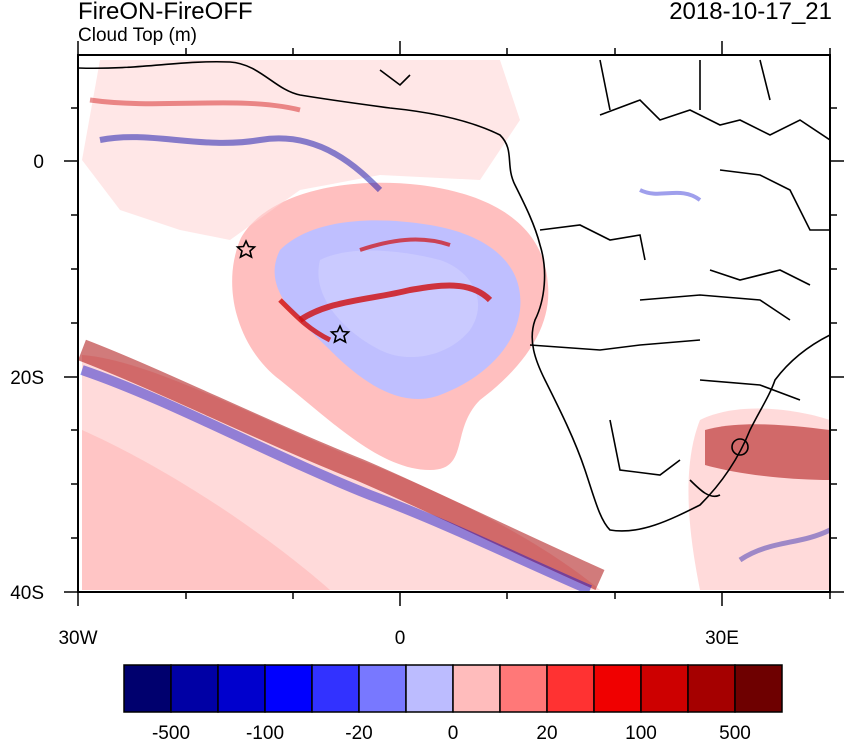  Describe the element at coordinates (27, 378) in the screenshot. I see `y-tick-label: 20S` at that location.